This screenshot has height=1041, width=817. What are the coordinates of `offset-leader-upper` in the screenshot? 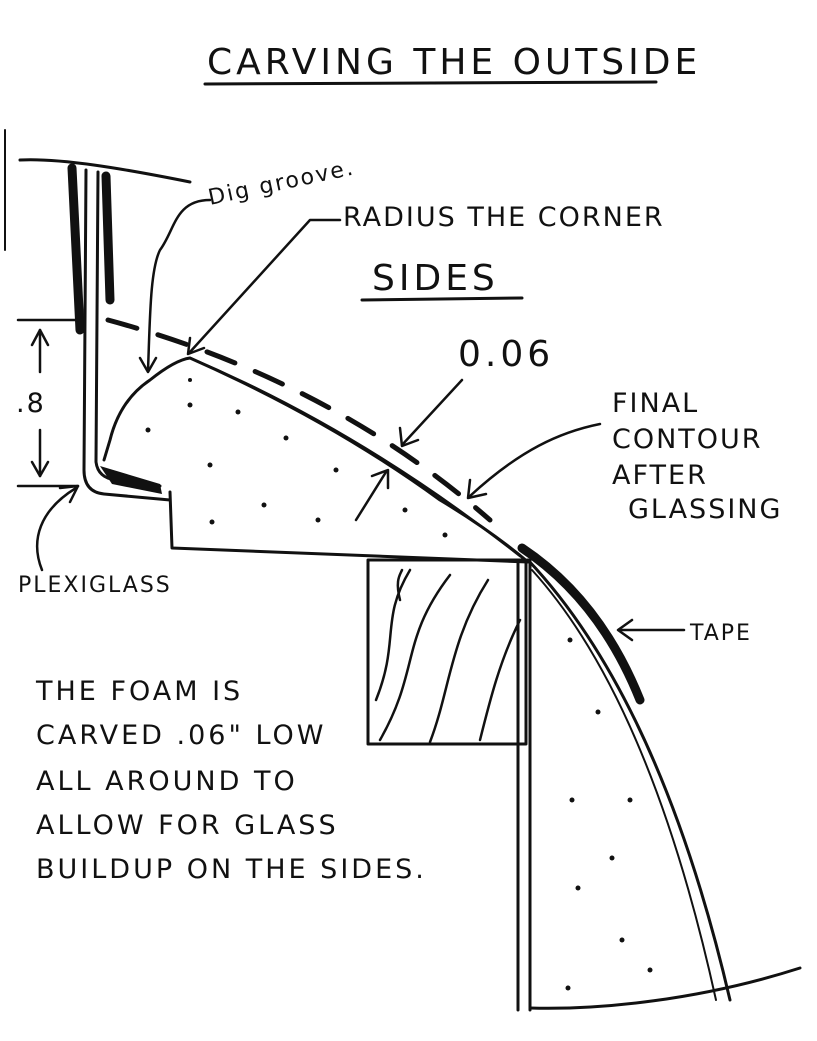 It's located at (432, 412).